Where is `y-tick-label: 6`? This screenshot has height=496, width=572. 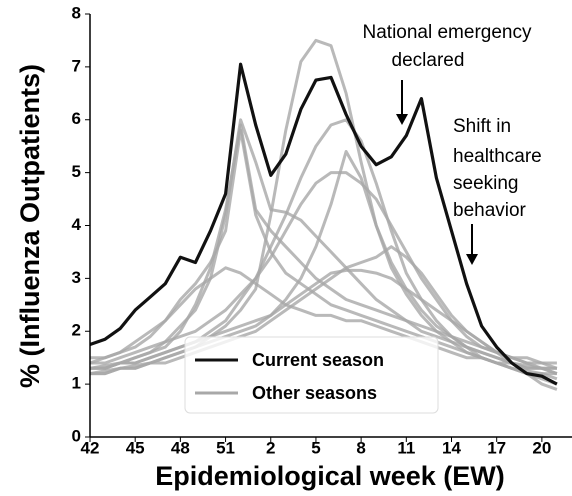
y-tick-label: 6 is located at coordinates (76, 118).